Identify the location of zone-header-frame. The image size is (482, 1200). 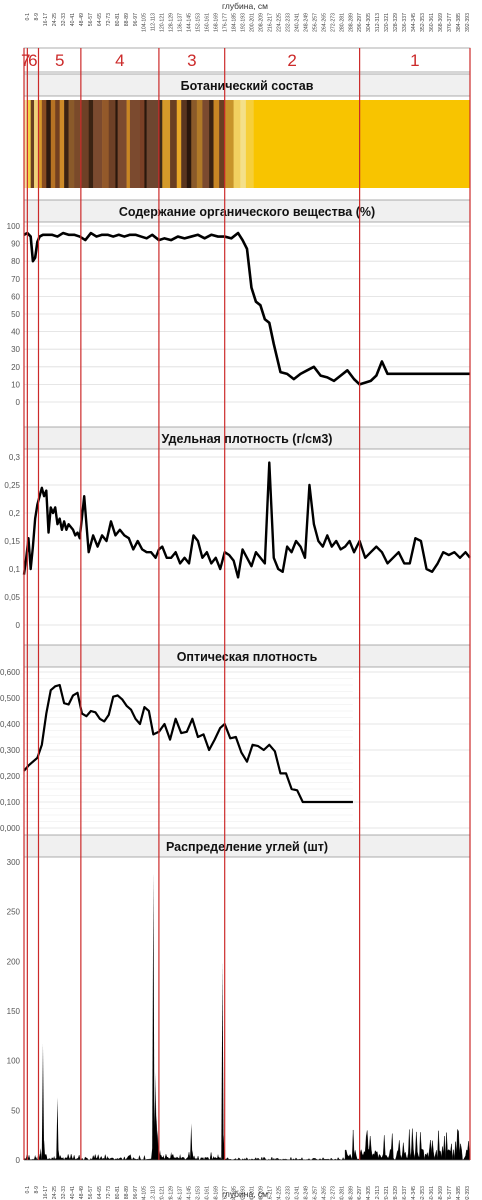
(247, 60).